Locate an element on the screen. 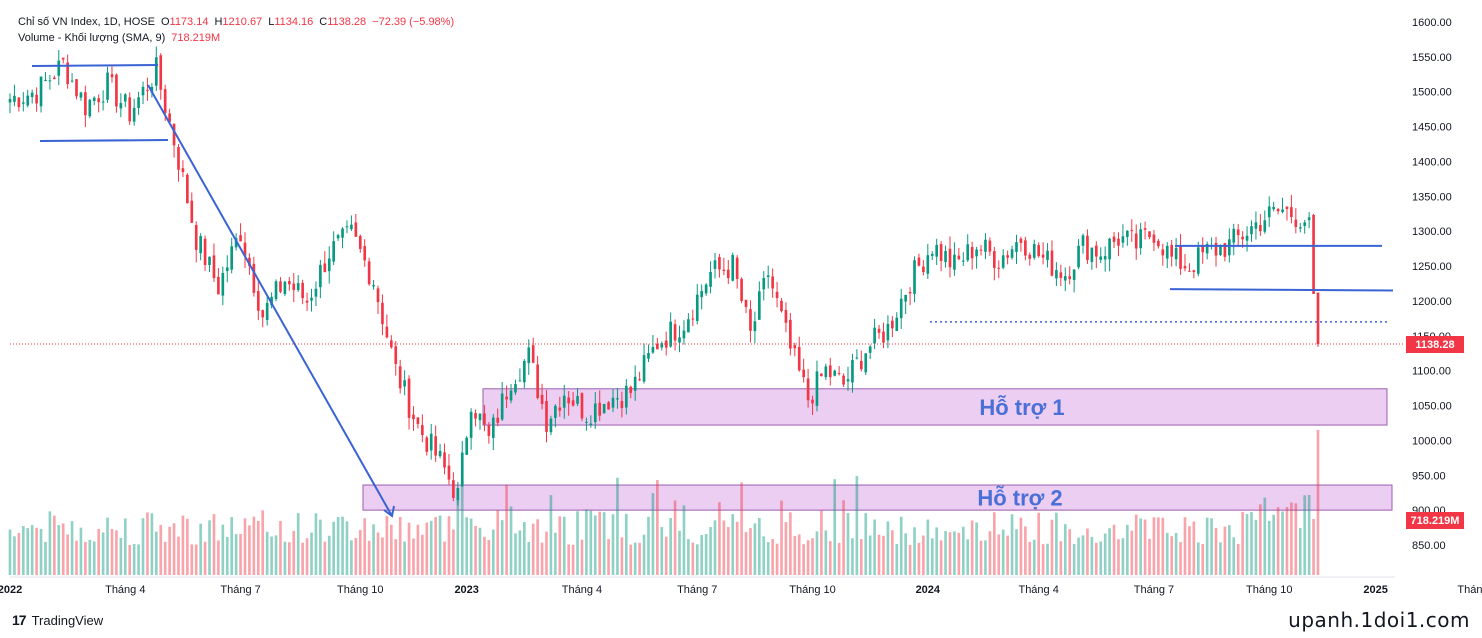 Image resolution: width=1482 pixels, height=638 pixels. tradingview-logo: 17 TradingView is located at coordinates (57, 620).